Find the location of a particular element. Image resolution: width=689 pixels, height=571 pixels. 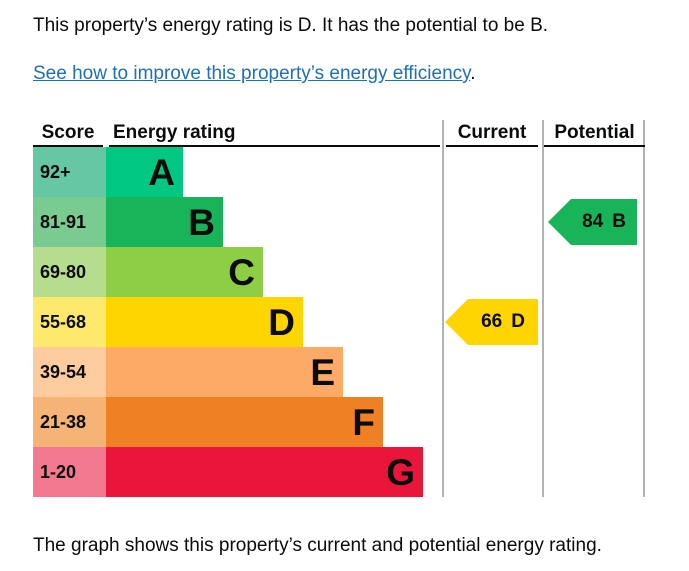

band-row-d: 55-68 D is located at coordinates (339, 322).